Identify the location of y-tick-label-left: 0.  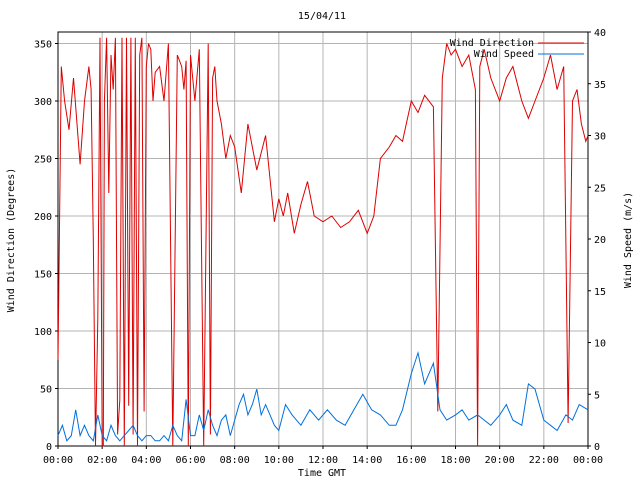
(49, 447).